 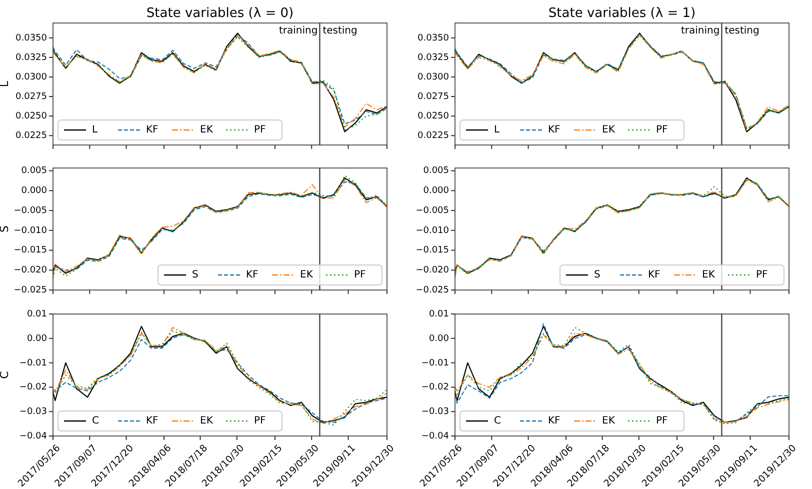 What do you see at coordinates (5, 84) in the screenshot?
I see `y-axis-title: L` at bounding box center [5, 84].